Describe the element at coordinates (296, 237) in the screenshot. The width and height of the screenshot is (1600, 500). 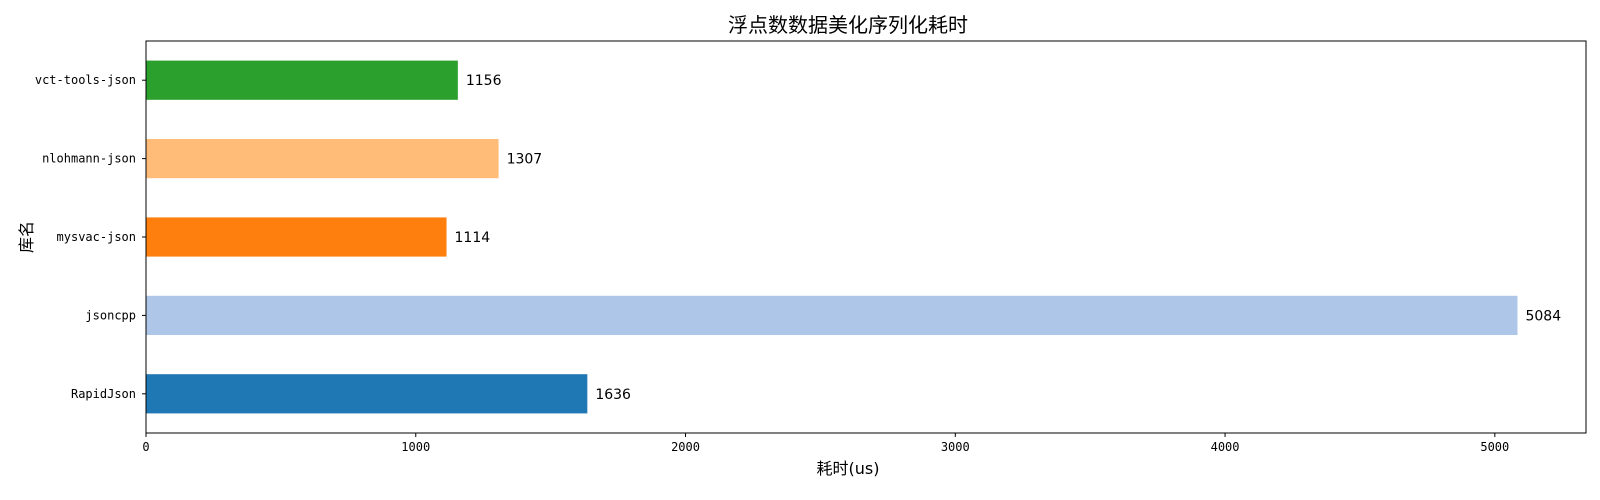
I see `bar-mysvac-json` at that location.